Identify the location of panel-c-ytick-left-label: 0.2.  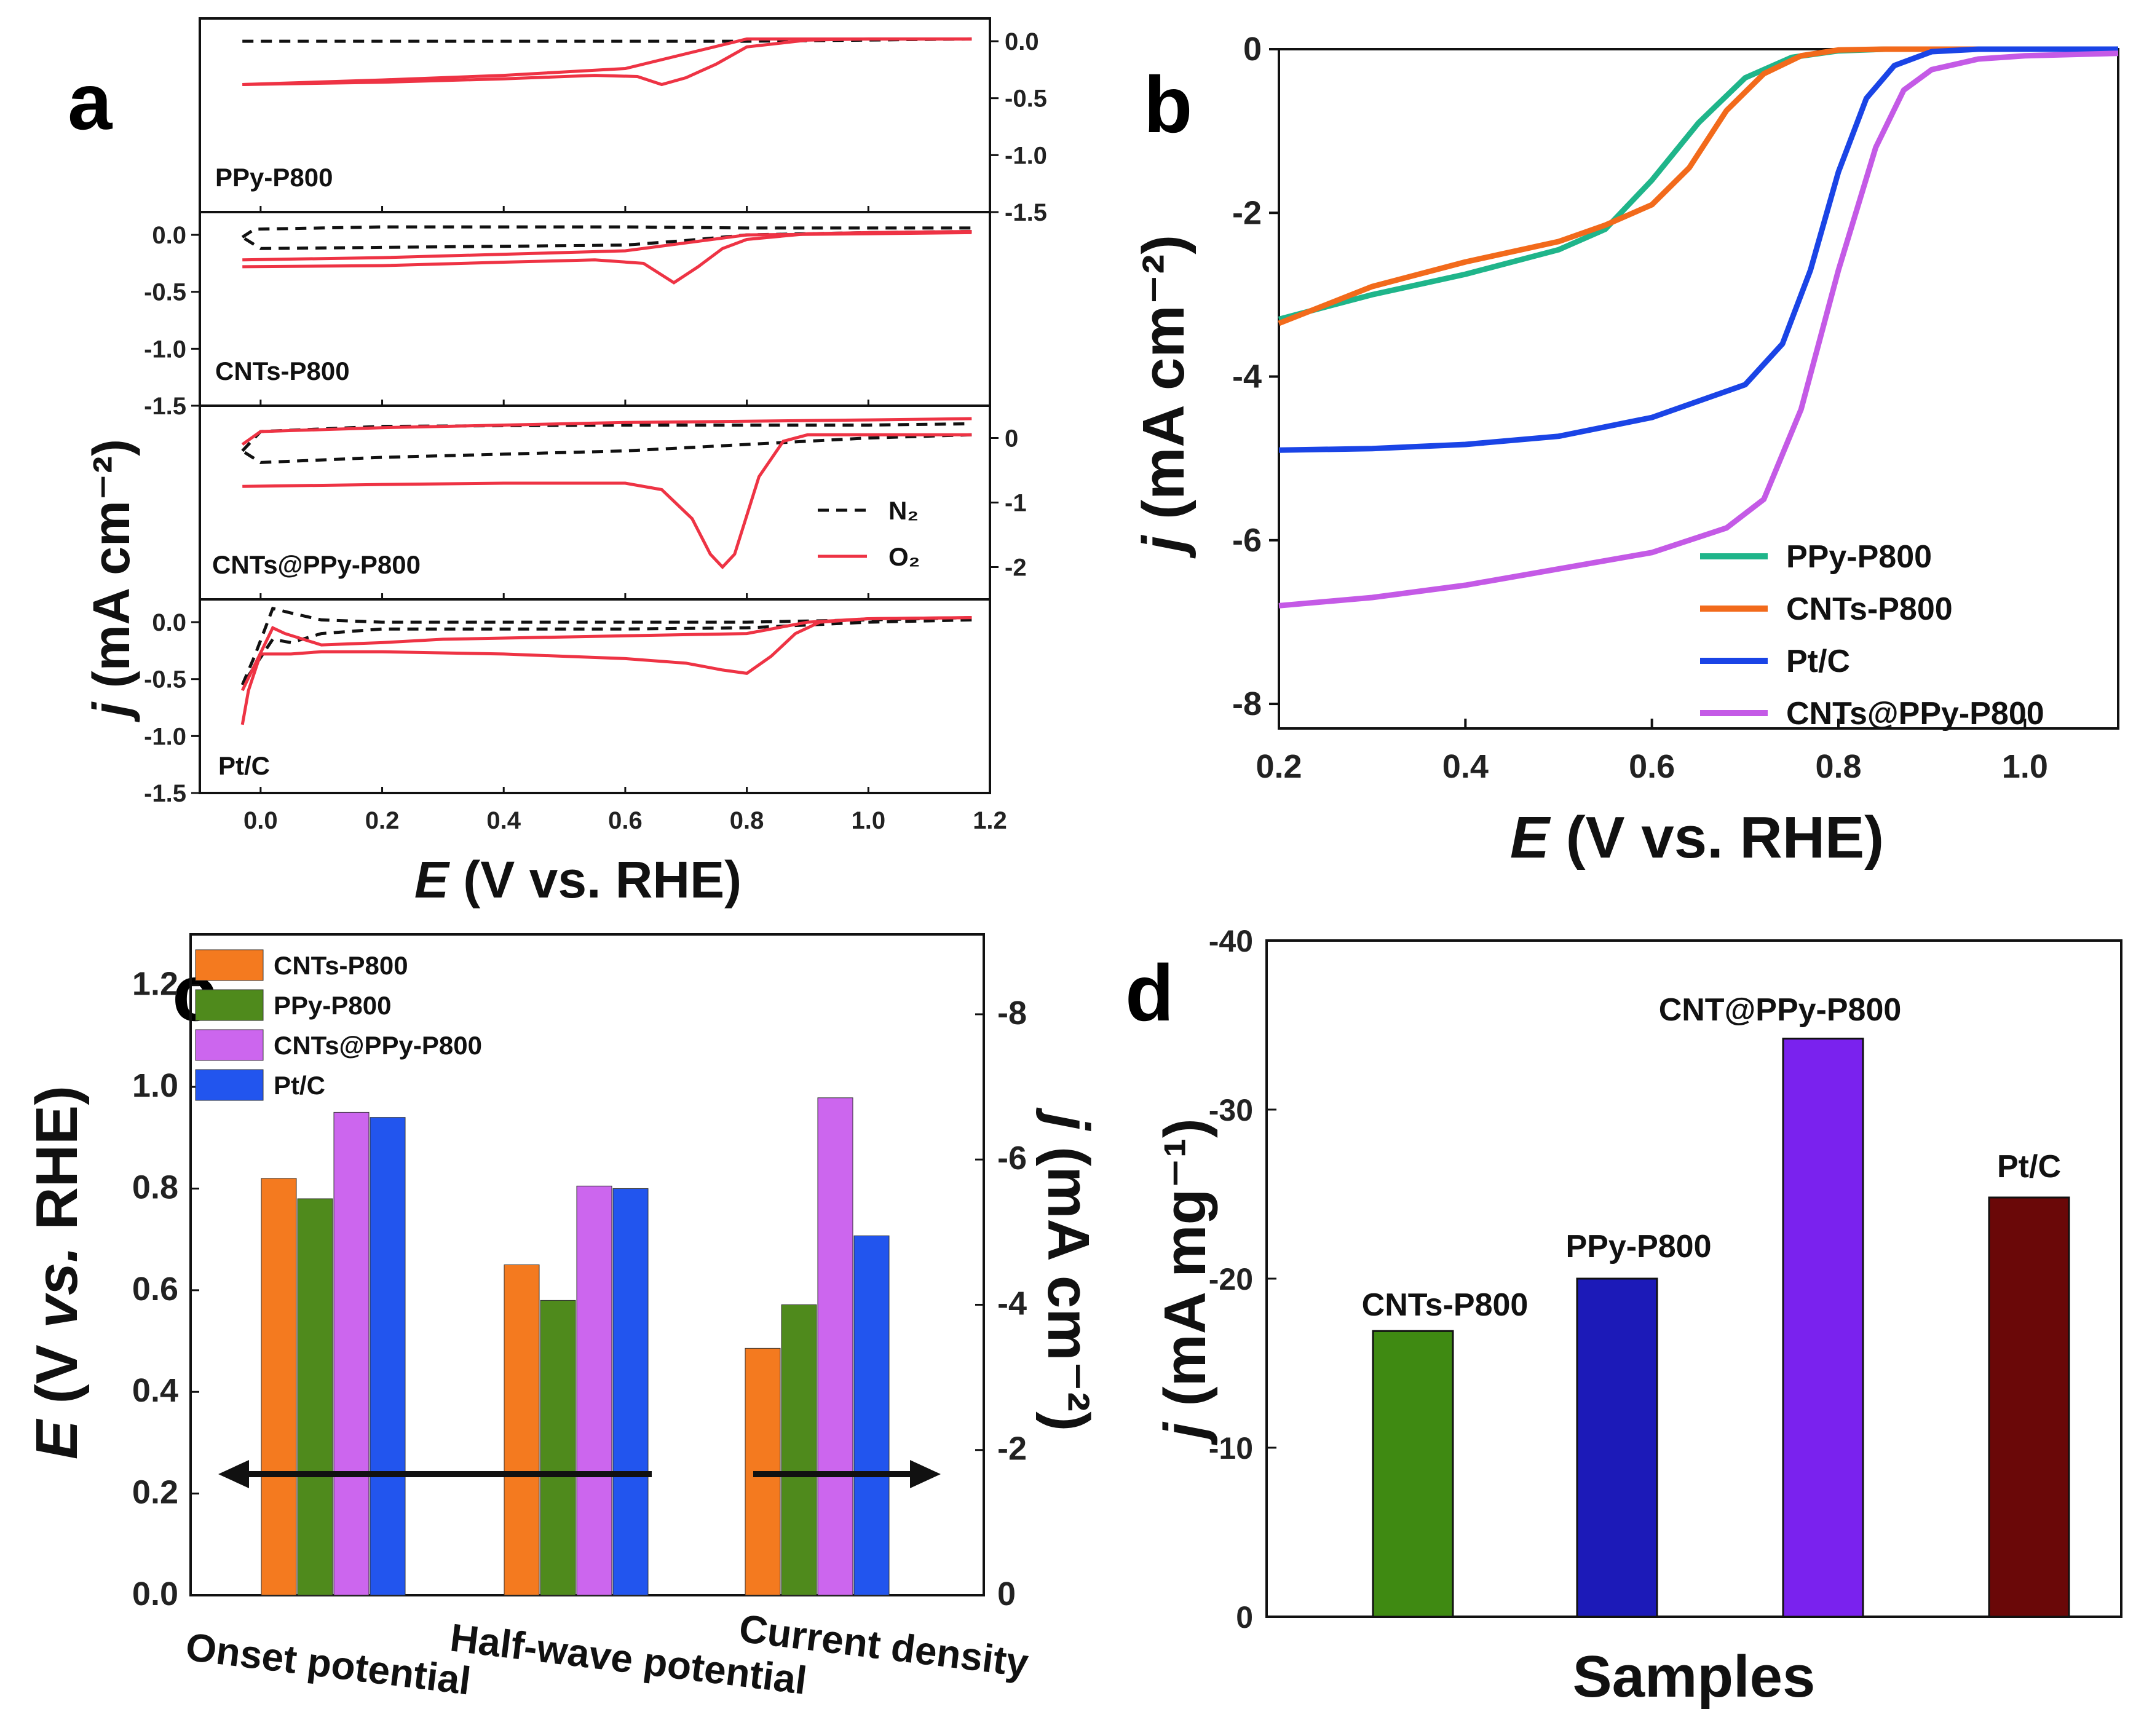
(155, 1492).